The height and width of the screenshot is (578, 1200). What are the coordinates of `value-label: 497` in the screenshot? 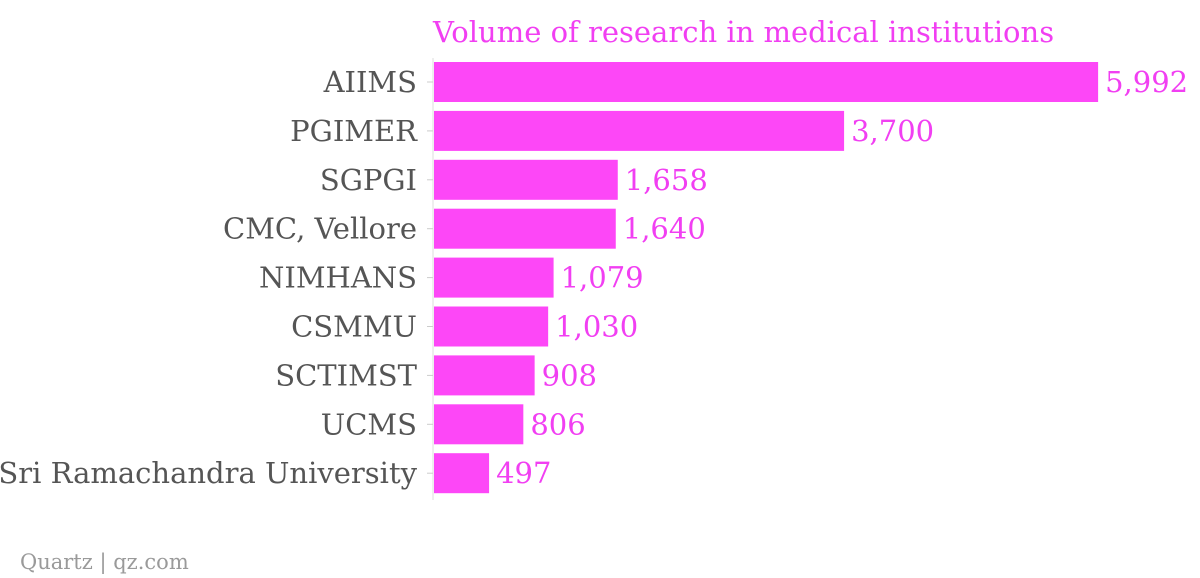 It's located at (523, 473).